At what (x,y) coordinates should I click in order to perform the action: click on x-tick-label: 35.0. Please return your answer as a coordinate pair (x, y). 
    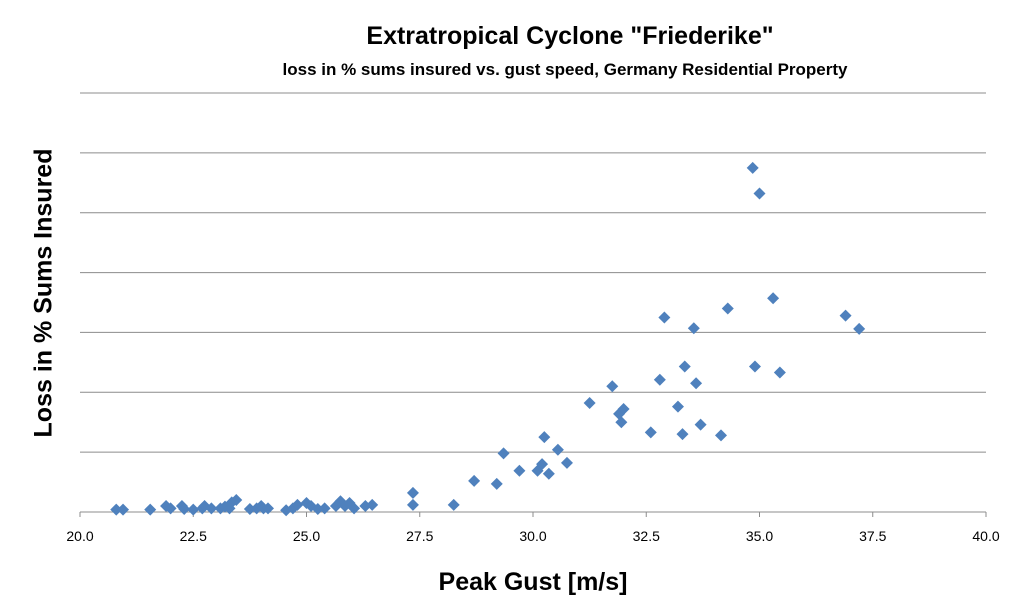
    Looking at the image, I should click on (759, 536).